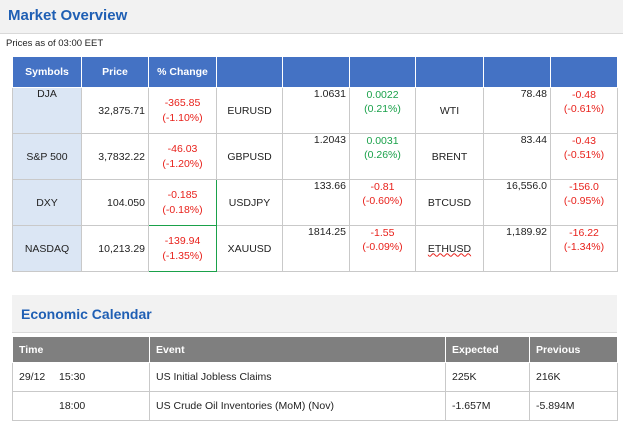 The image size is (639, 436). Describe the element at coordinates (68, 15) in the screenshot. I see `page-title: Market Overview` at that location.